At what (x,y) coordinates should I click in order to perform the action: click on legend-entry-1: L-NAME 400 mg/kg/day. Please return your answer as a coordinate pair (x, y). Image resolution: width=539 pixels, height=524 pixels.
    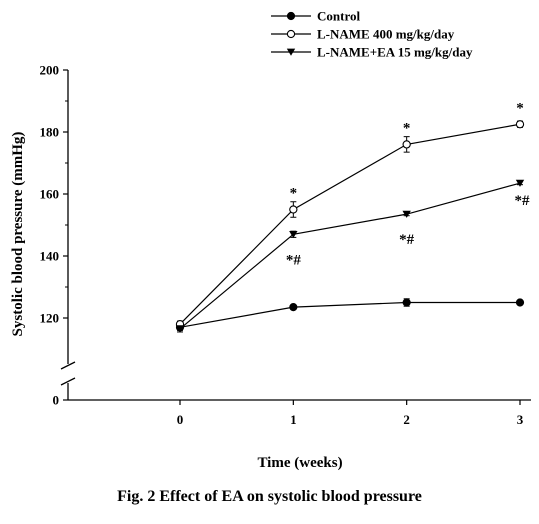
    Looking at the image, I should click on (363, 34).